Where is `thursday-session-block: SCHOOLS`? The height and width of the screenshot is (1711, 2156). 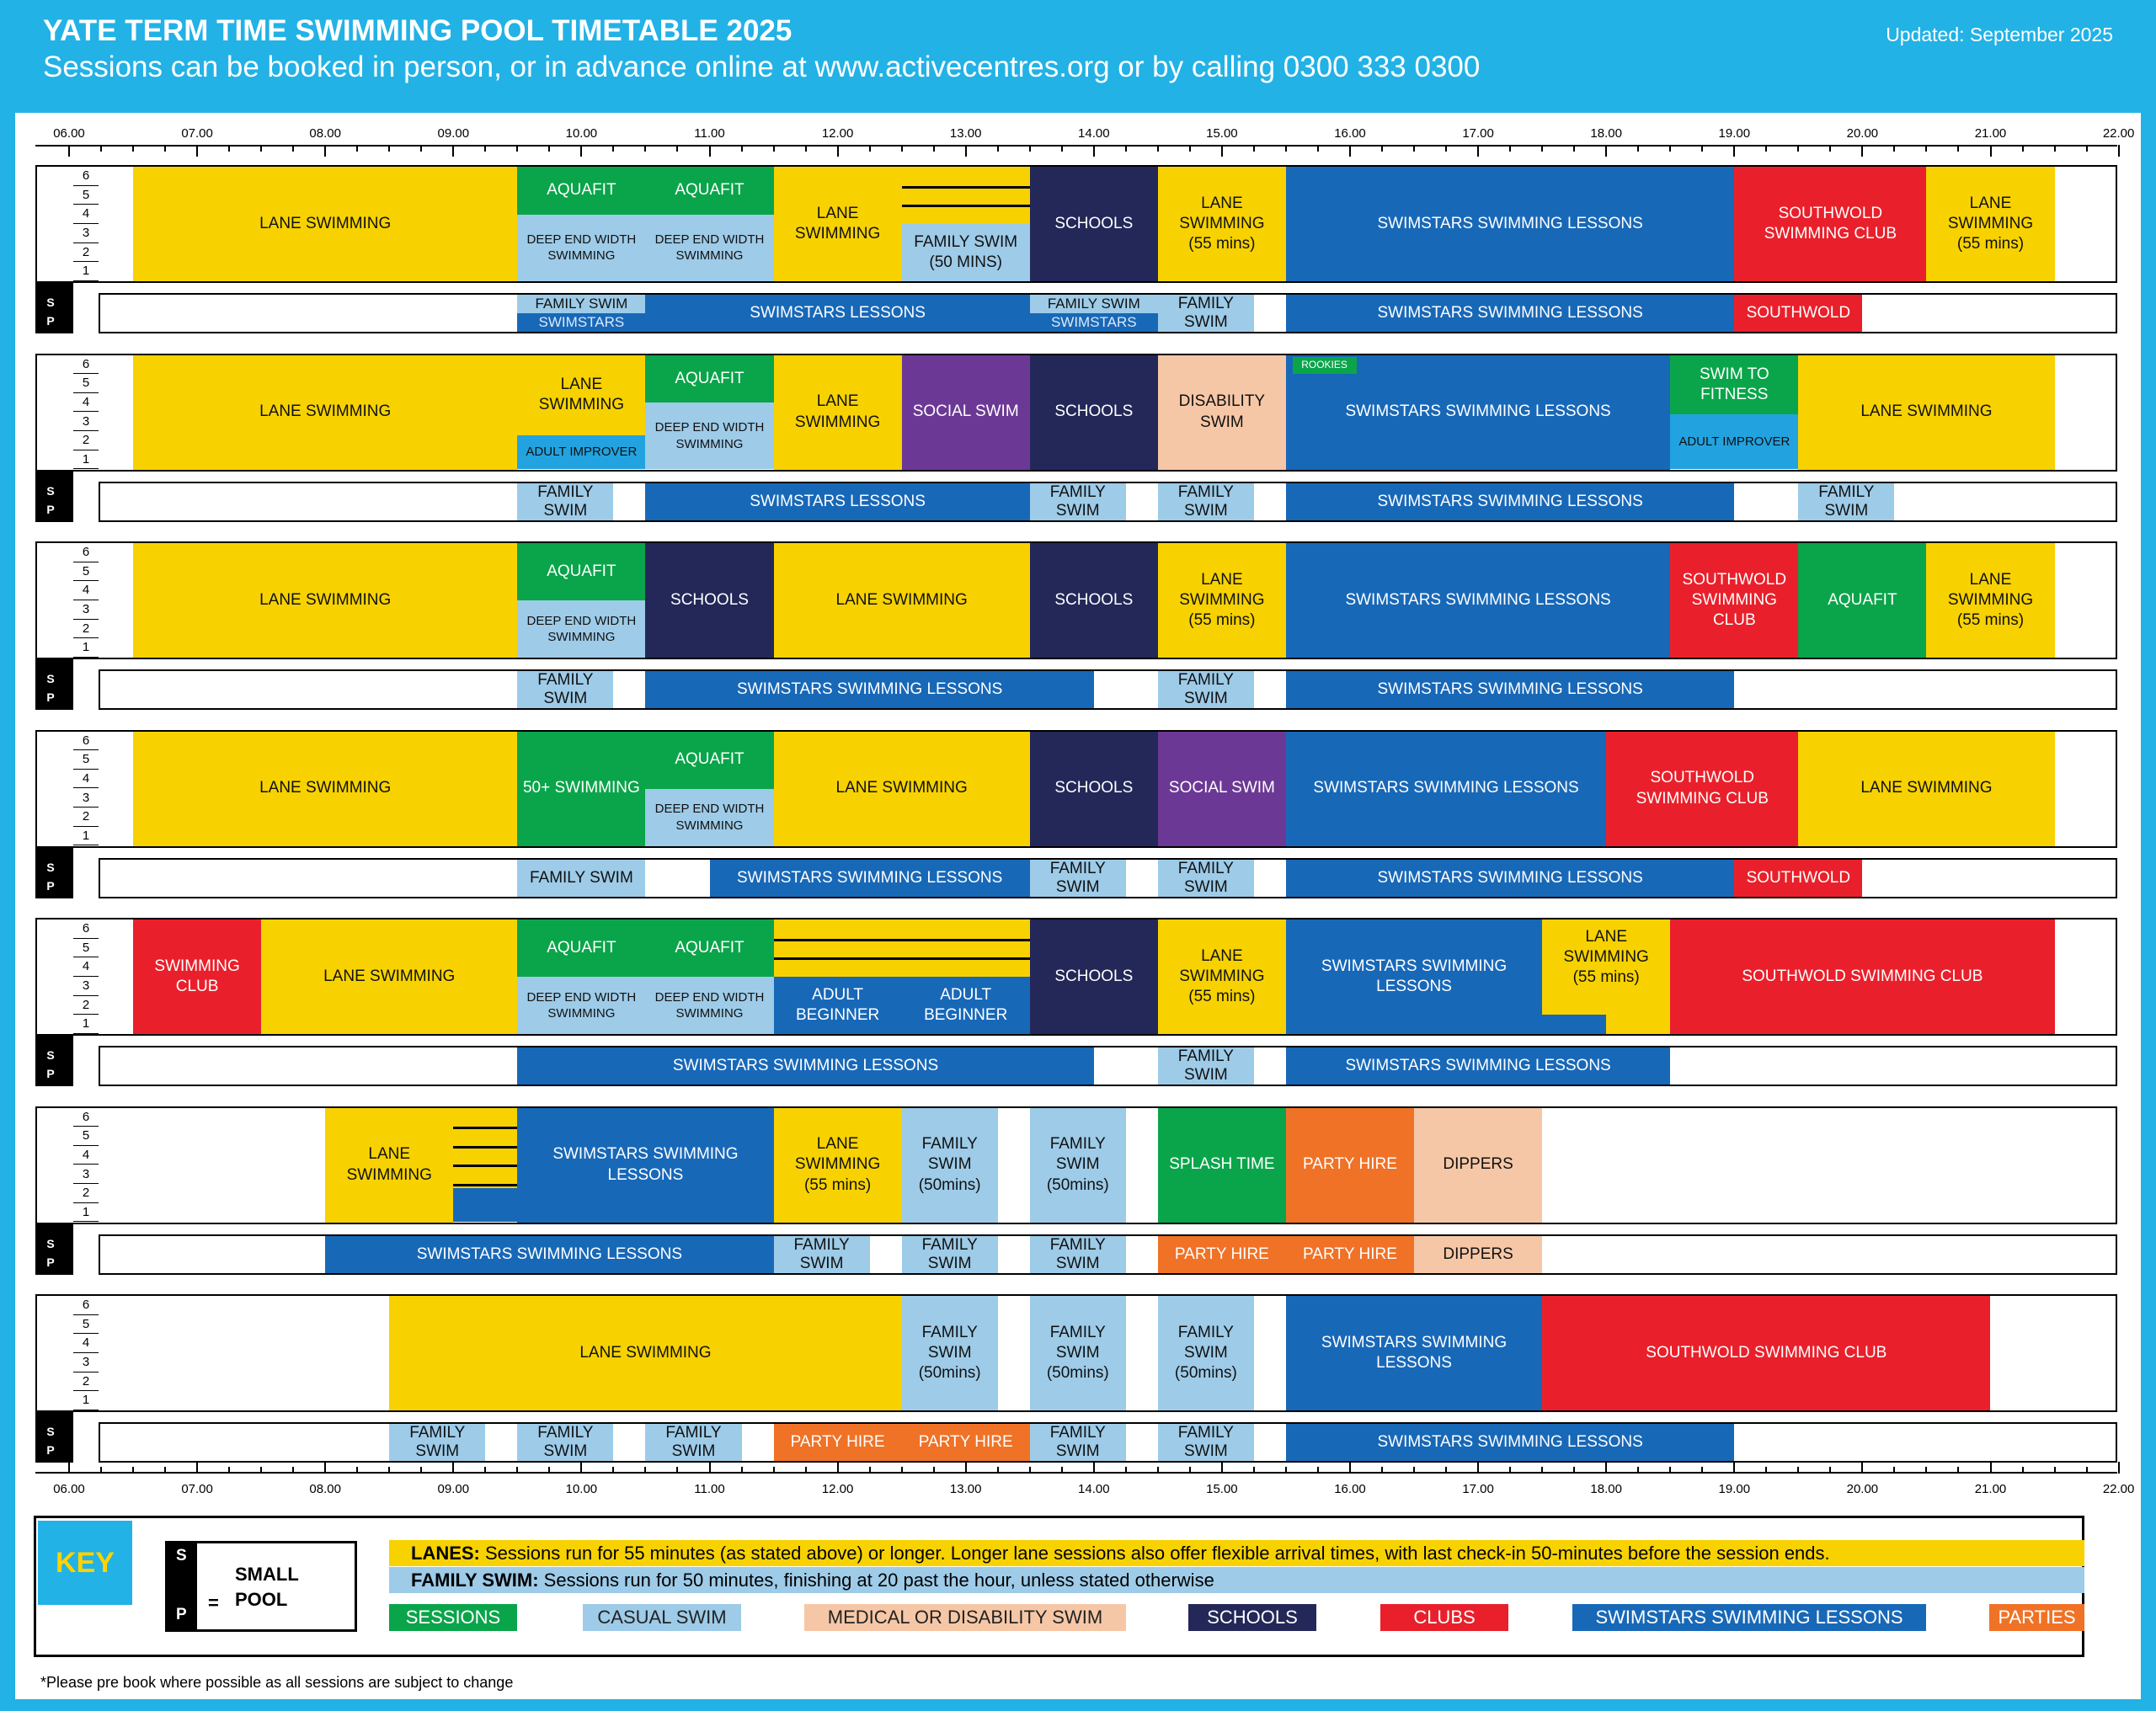 thursday-session-block: SCHOOLS is located at coordinates (1093, 788).